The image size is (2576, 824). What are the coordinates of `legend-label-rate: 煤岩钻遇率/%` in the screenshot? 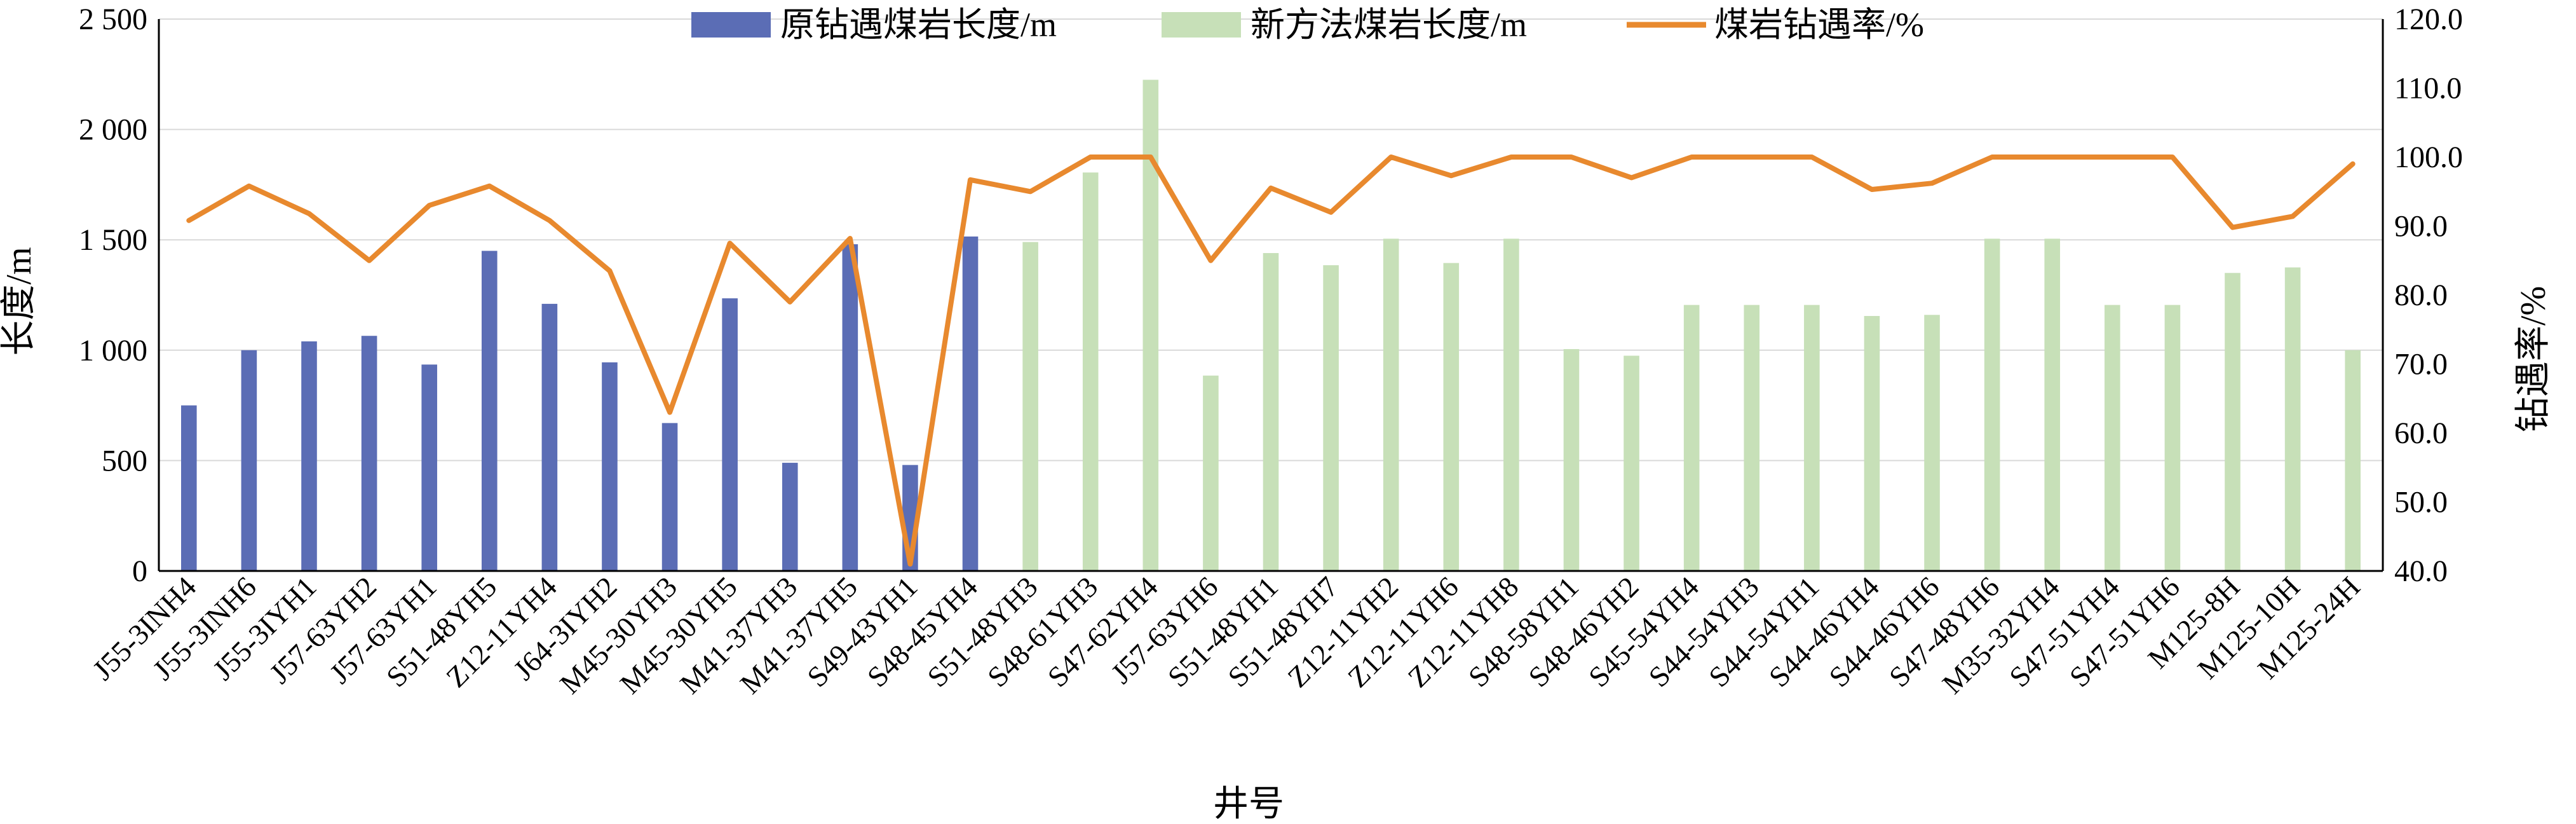 It's located at (1819, 25).